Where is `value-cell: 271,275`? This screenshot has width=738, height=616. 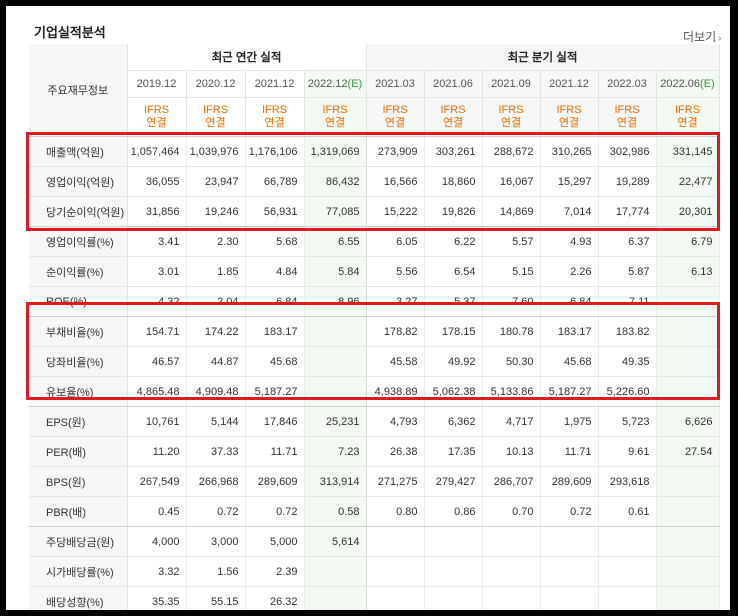 value-cell: 271,275 is located at coordinates (395, 481).